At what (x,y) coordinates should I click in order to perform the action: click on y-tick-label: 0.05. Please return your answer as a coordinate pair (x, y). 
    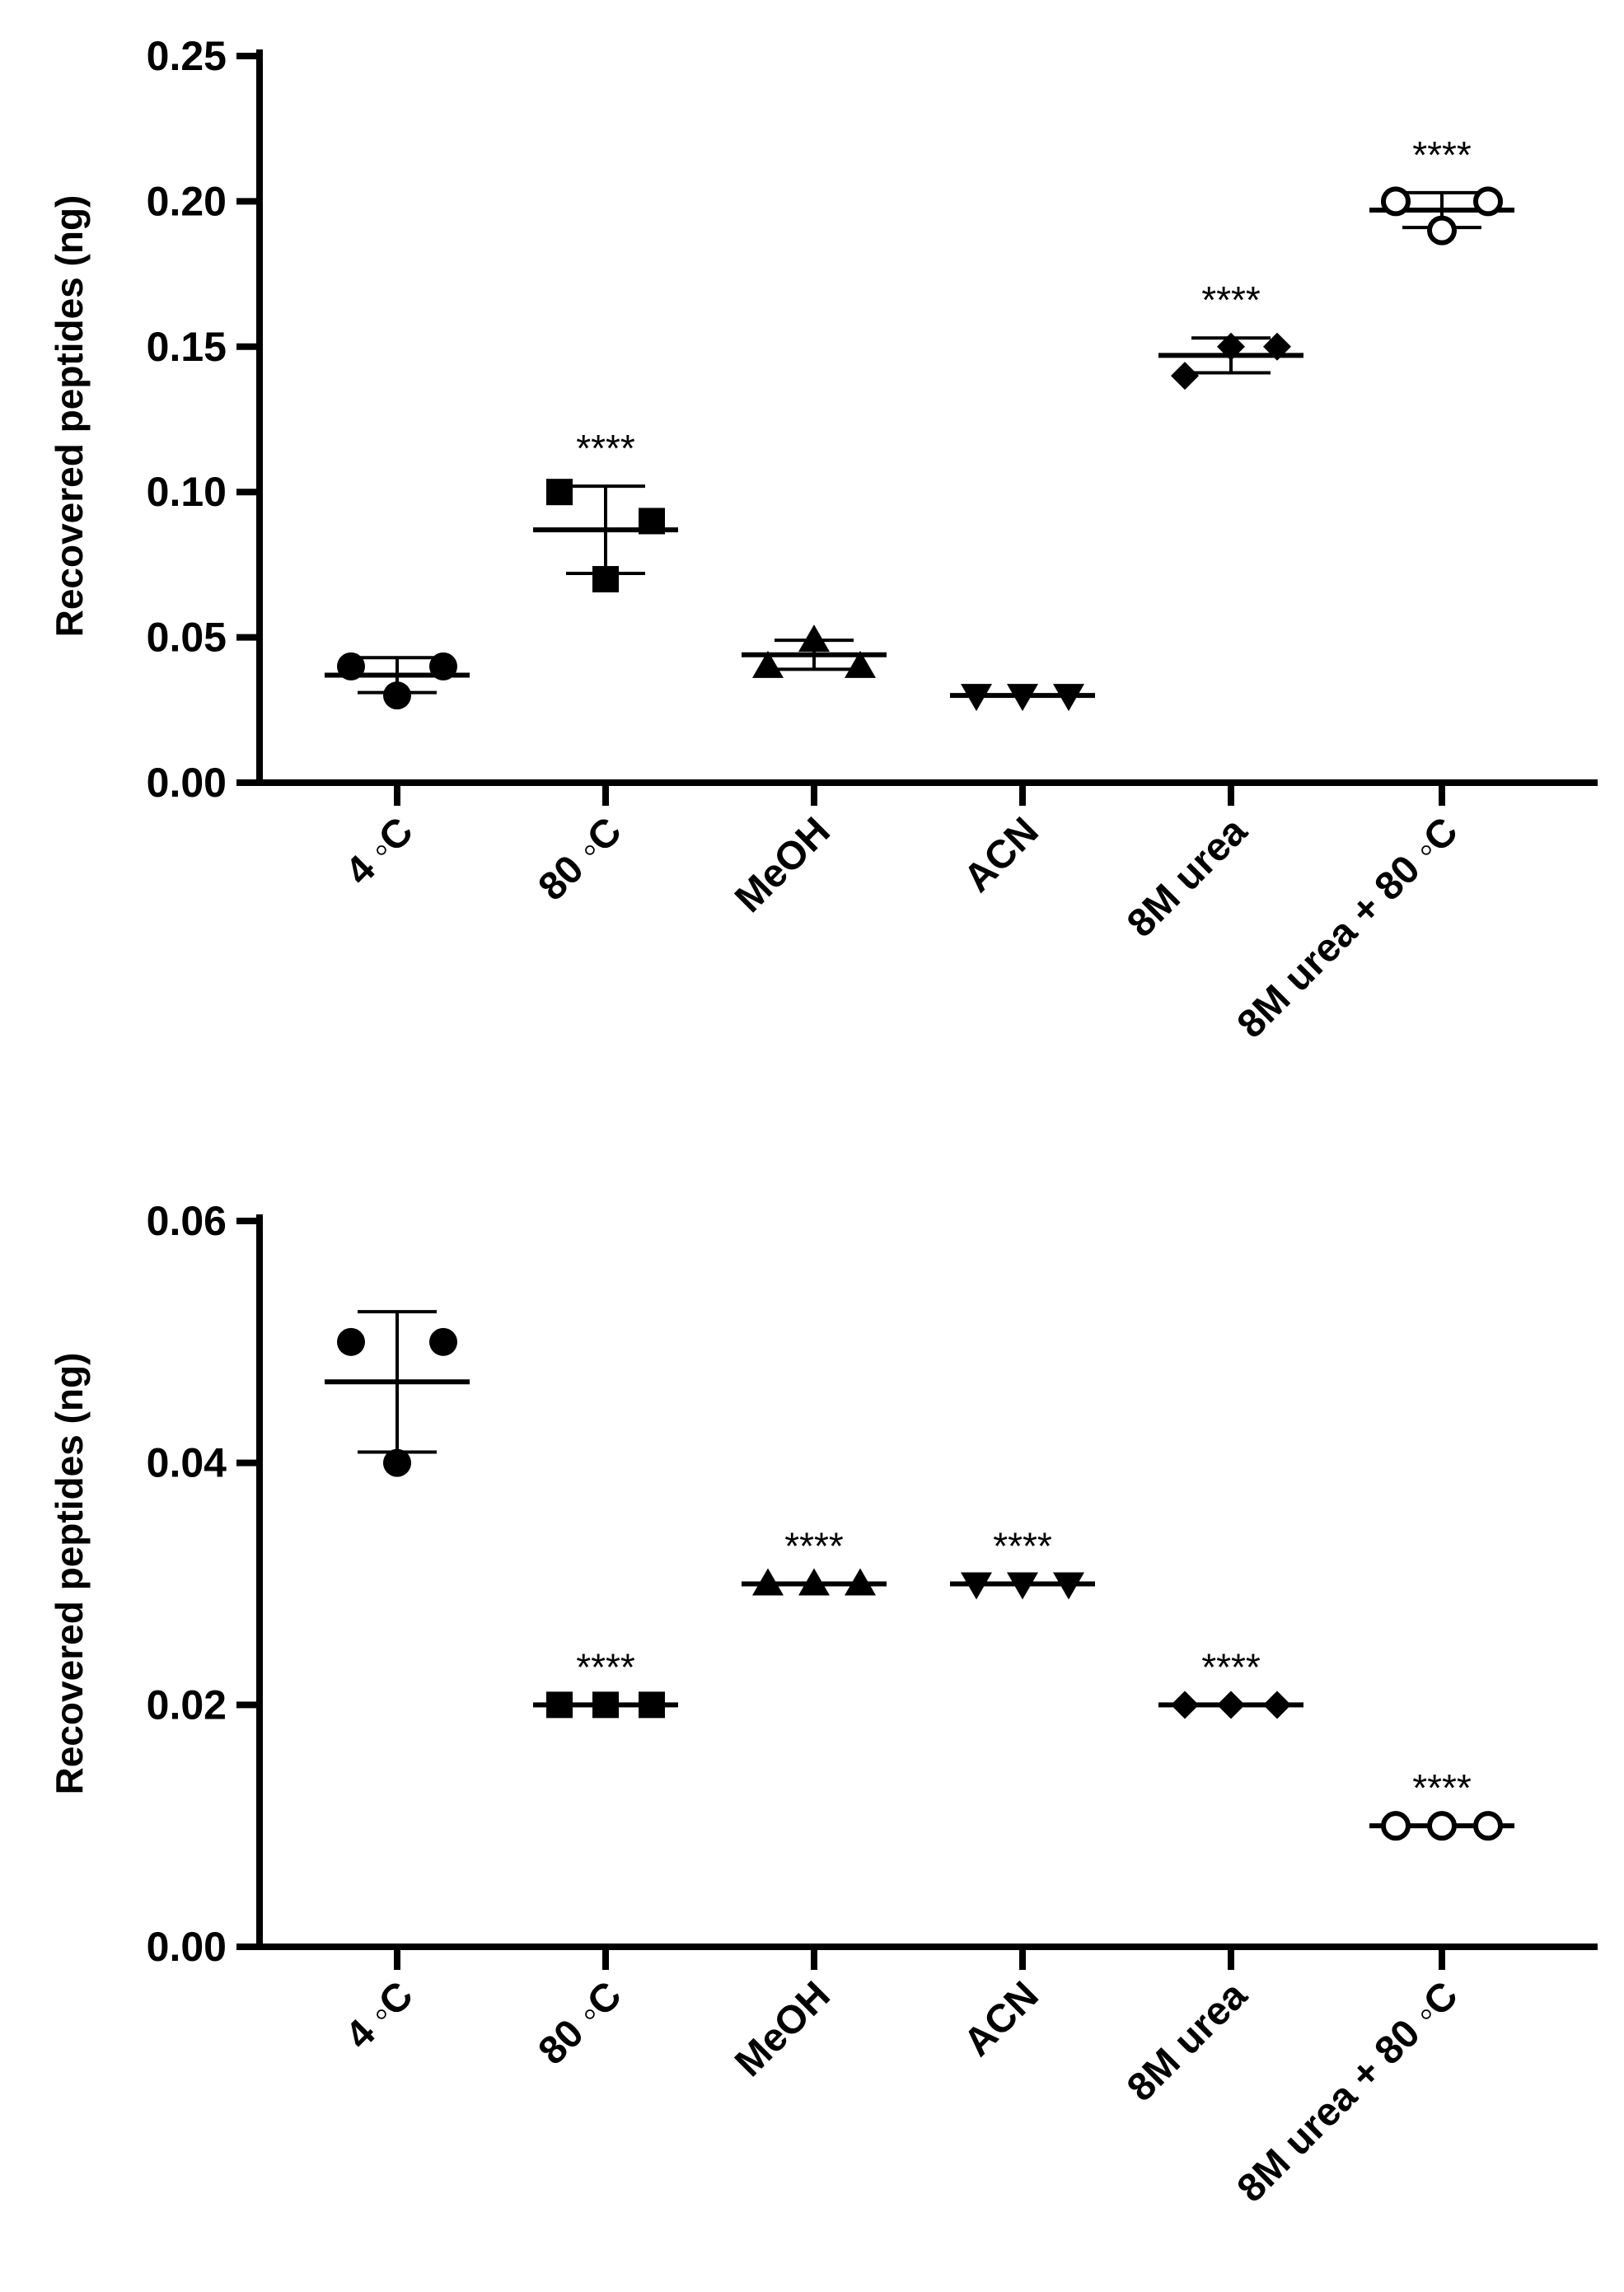
    Looking at the image, I should click on (187, 638).